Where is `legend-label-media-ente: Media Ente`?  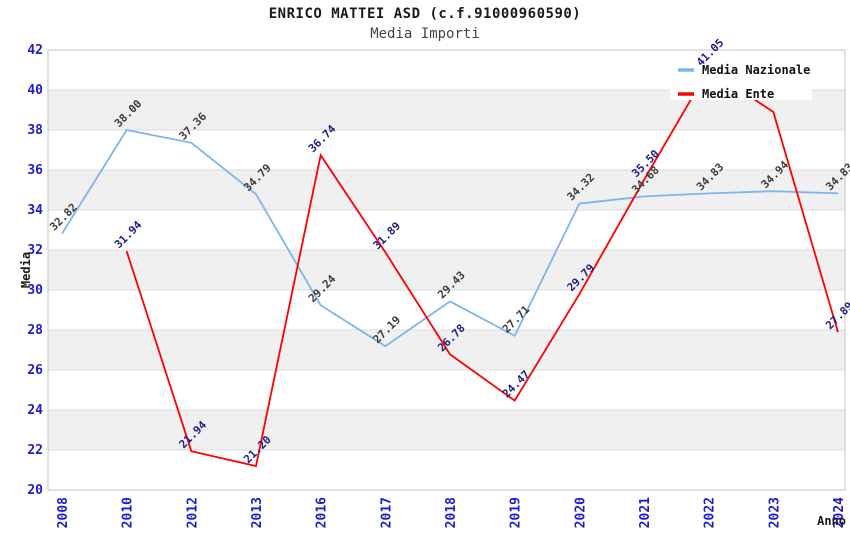 legend-label-media-ente: Media Ente is located at coordinates (738, 94).